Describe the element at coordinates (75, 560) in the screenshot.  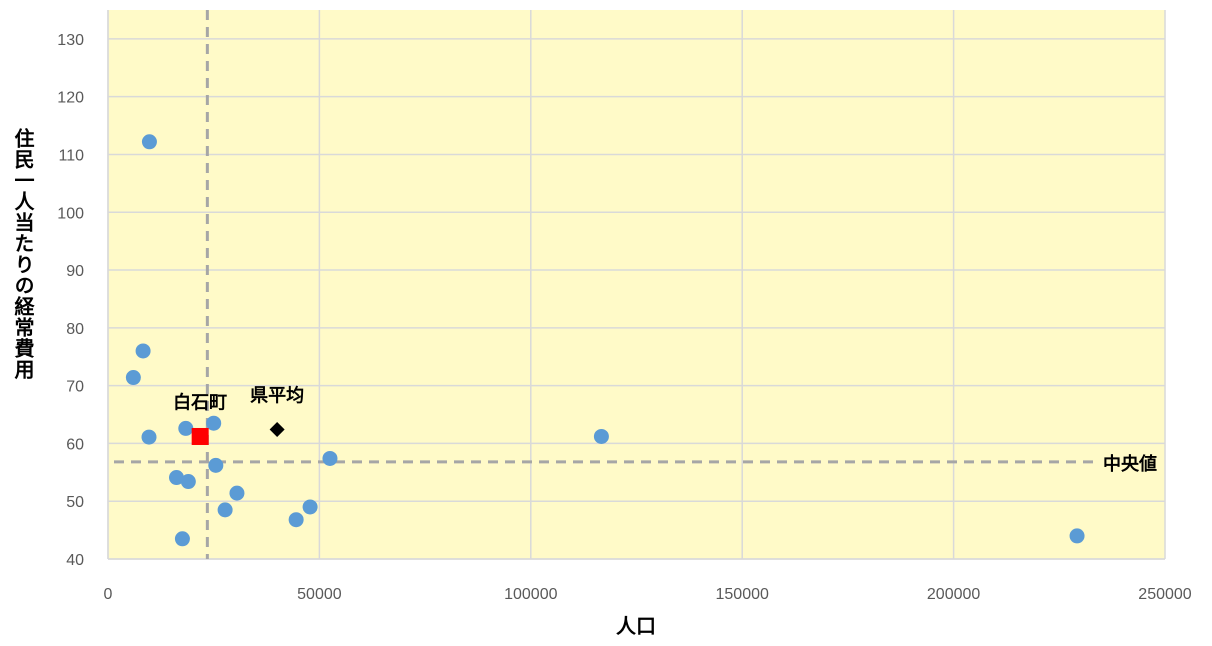
I see `y-tick-label: 40` at that location.